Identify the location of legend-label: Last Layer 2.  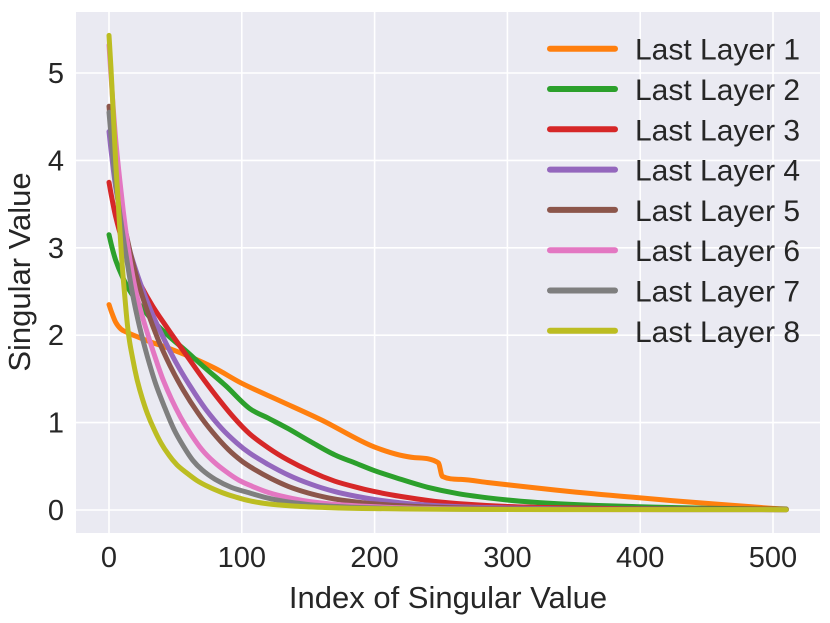
(717, 90).